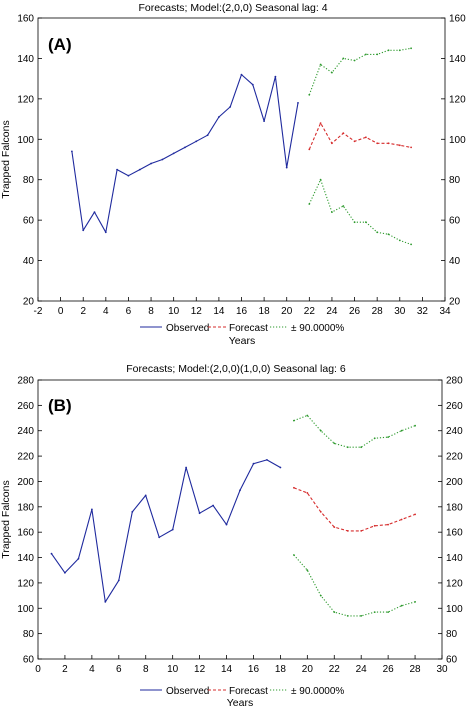  I want to click on series-line-upper-interval, so click(360, 71).